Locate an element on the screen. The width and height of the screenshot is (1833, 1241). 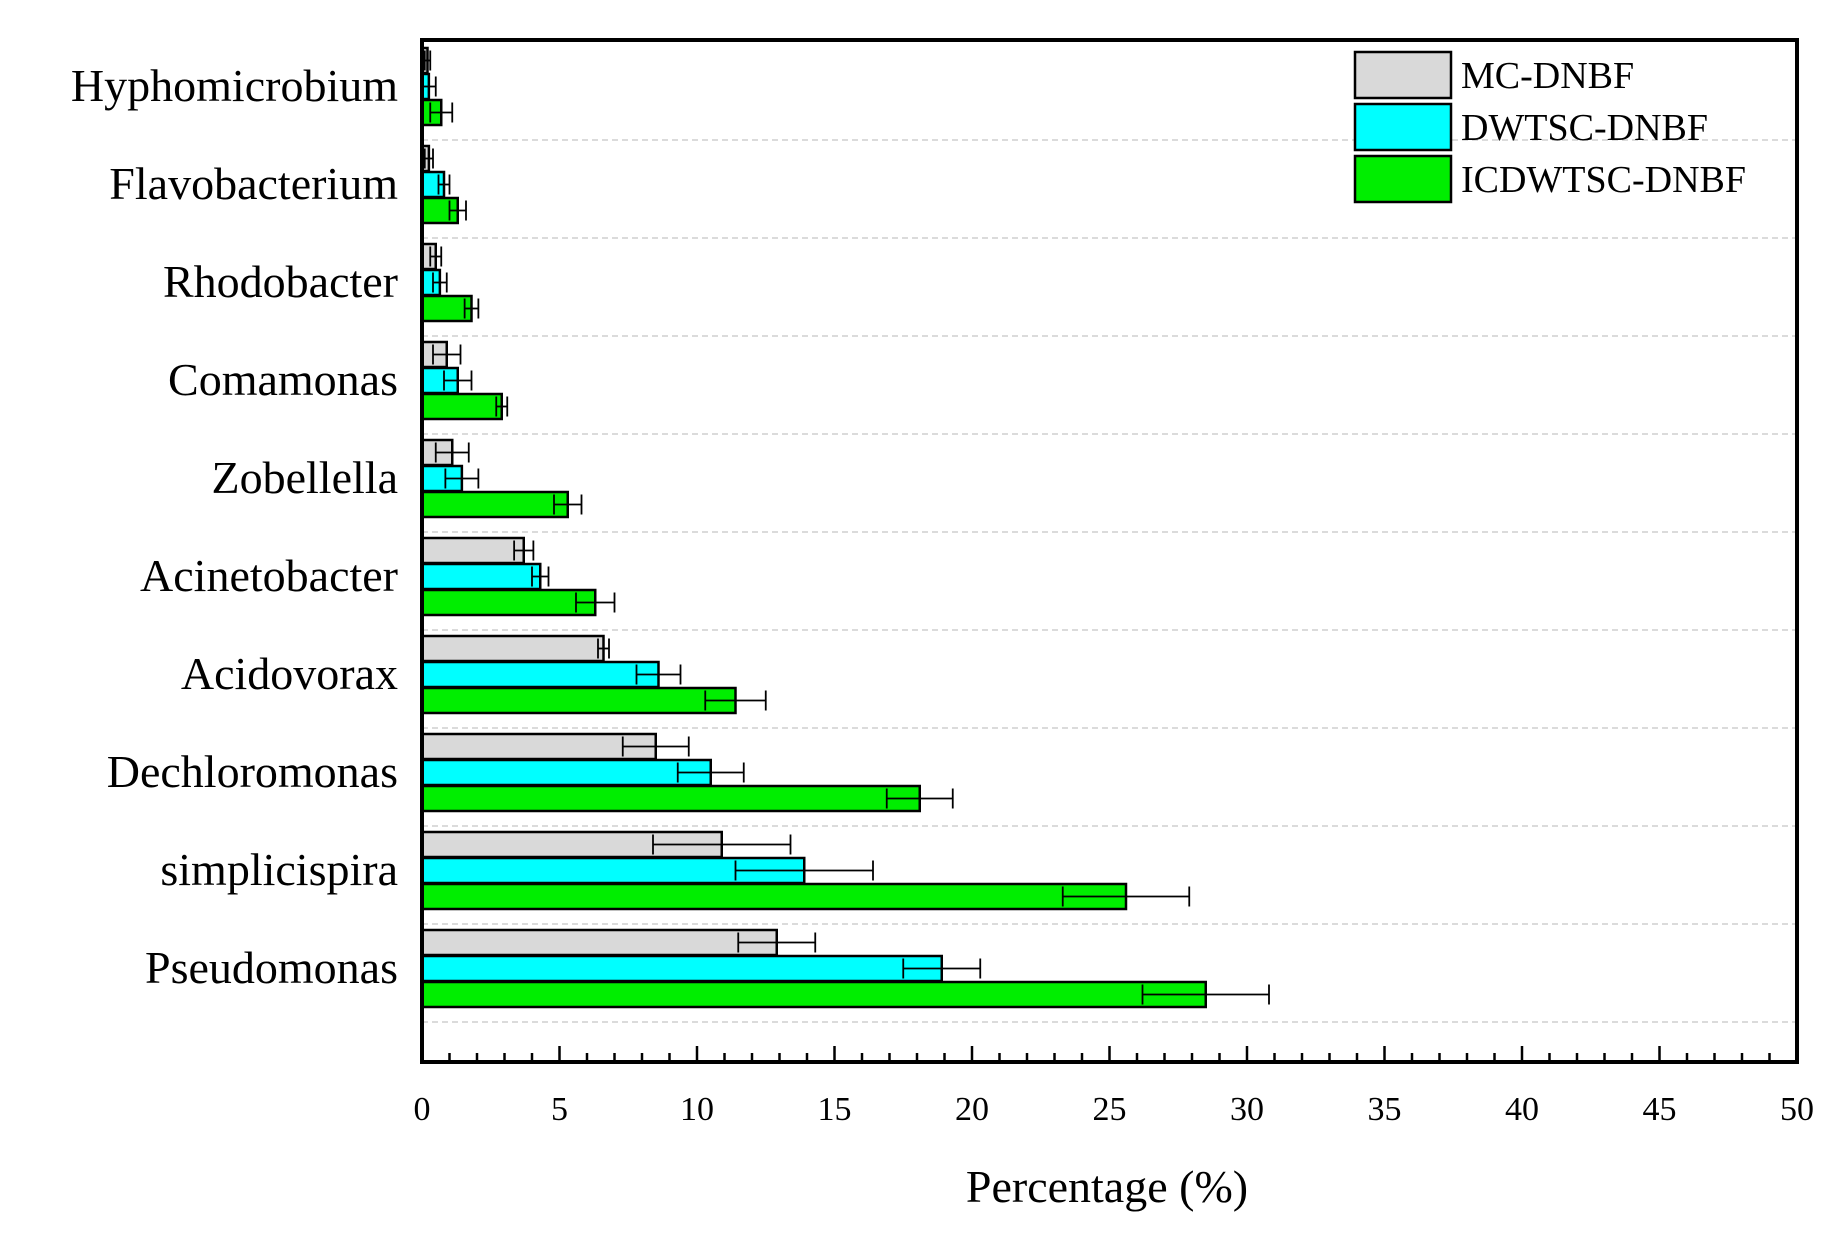
x-axis-ticks: 0 5 10 15 20 25 30 35 40 45 50 is located at coordinates (1114, 1087).